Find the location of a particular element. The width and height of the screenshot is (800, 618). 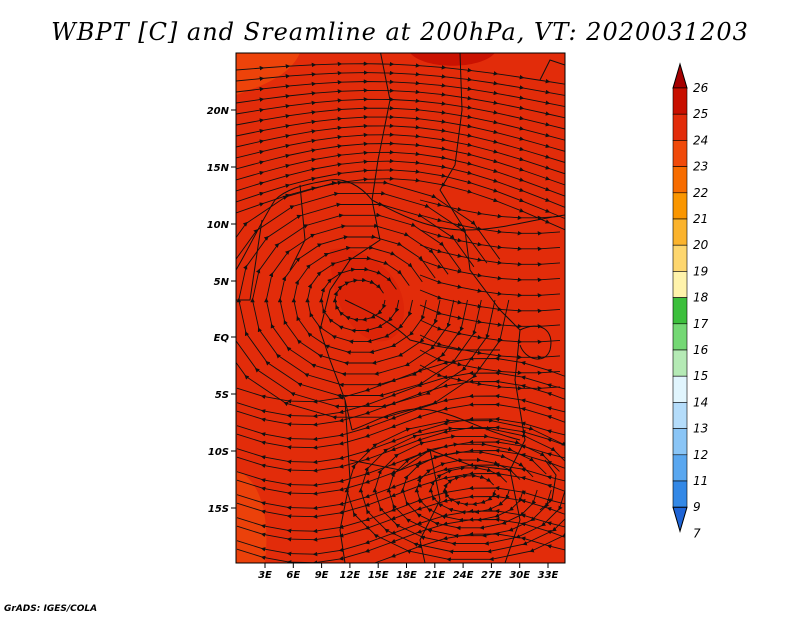

lon-tick-label: 33E is located at coordinates (548, 575).